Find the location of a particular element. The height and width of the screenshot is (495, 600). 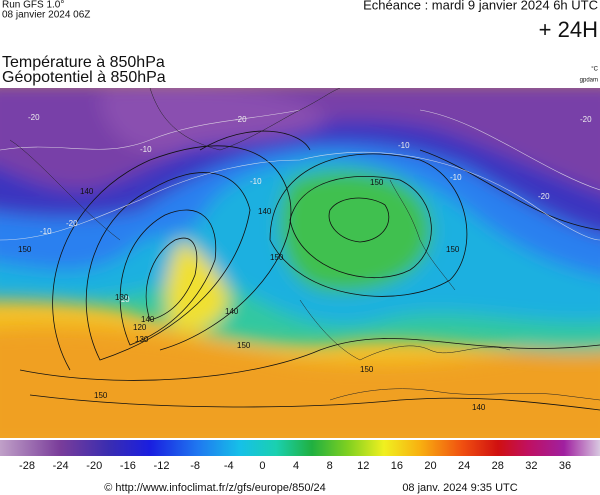

colorbar-tick-label: 20 is located at coordinates (430, 466).